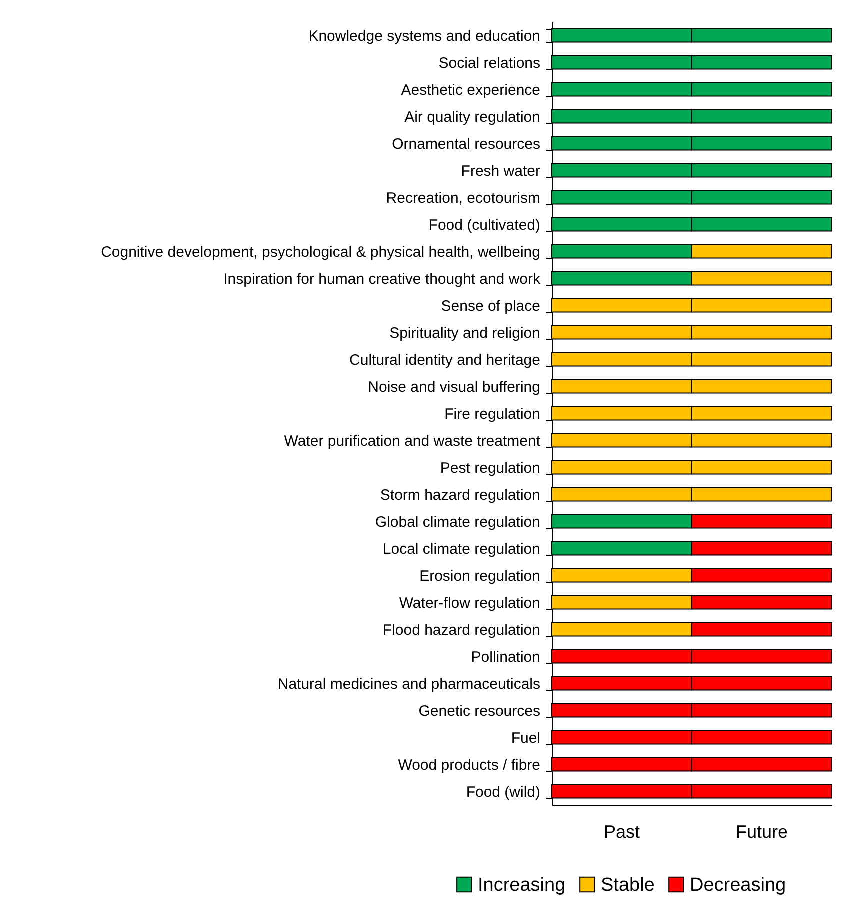 The image size is (851, 899). What do you see at coordinates (622, 832) in the screenshot?
I see `text: Past` at bounding box center [622, 832].